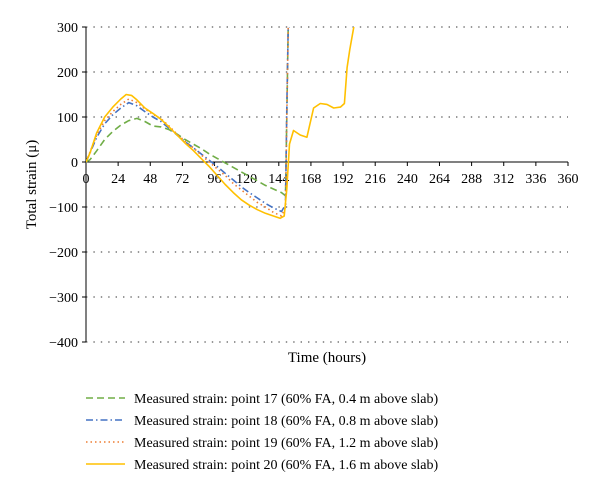 The image size is (600, 499). Describe the element at coordinates (63, 343) in the screenshot. I see `y-tick-label: −400` at that location.